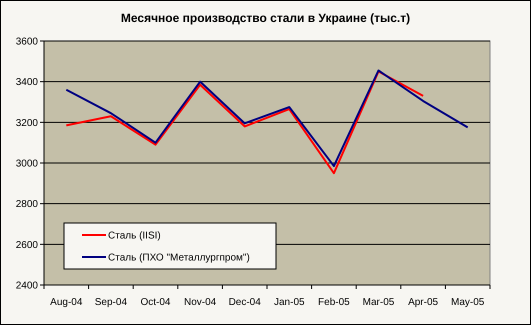  What do you see at coordinates (179, 258) in the screenshot?
I see `legend-label: Сталь (ПХО "Металлургпром")` at bounding box center [179, 258].